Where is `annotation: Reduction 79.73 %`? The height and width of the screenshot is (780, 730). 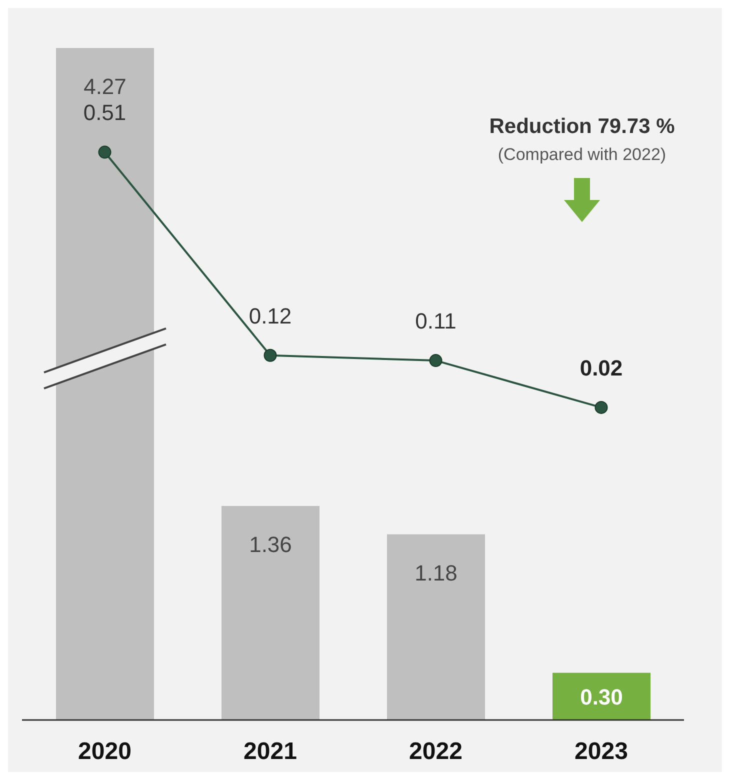 annotation: Reduction 79.73 % is located at coordinates (582, 127).